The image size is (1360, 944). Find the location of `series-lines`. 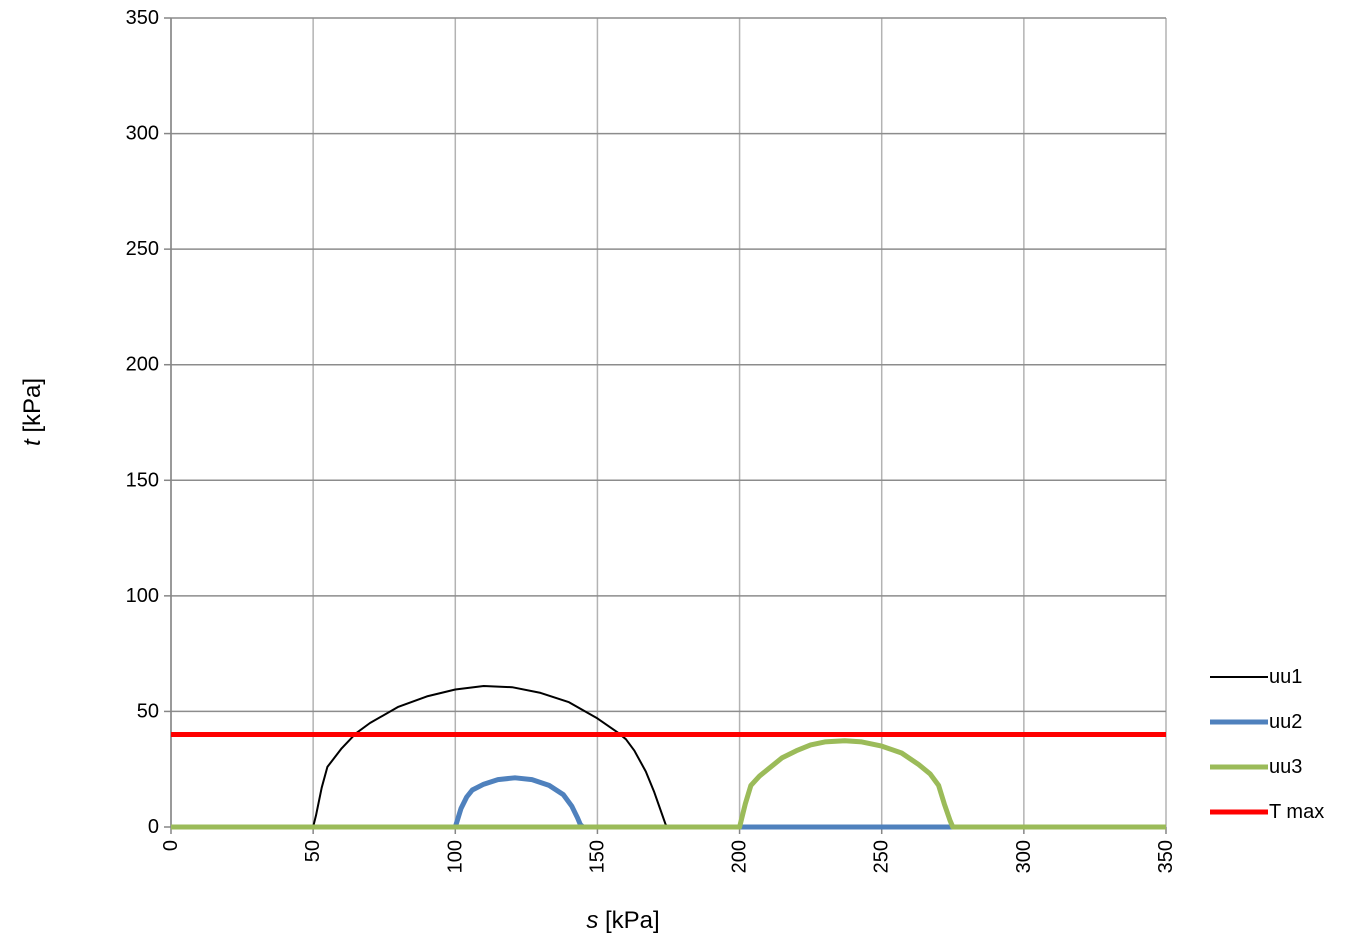

series-lines is located at coordinates (668, 757).